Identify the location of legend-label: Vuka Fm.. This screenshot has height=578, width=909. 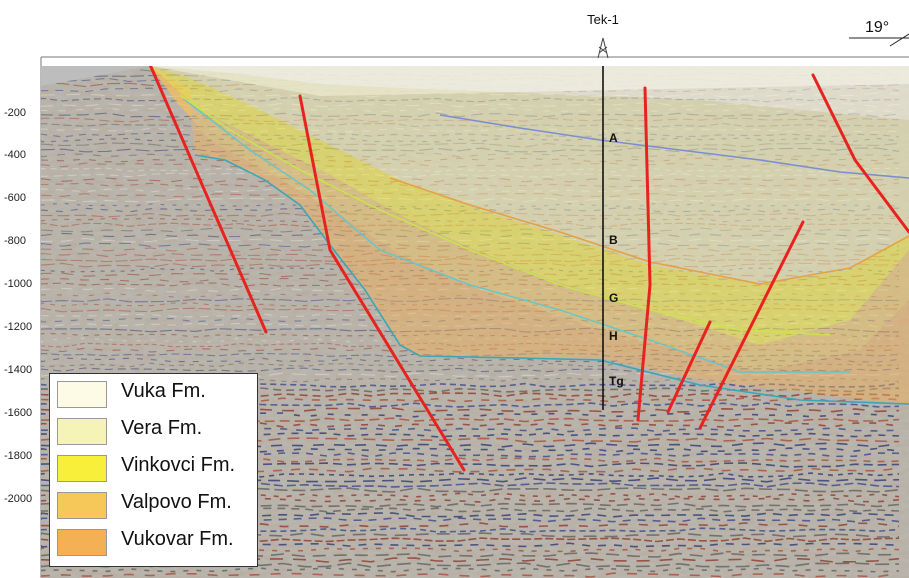
(163, 391).